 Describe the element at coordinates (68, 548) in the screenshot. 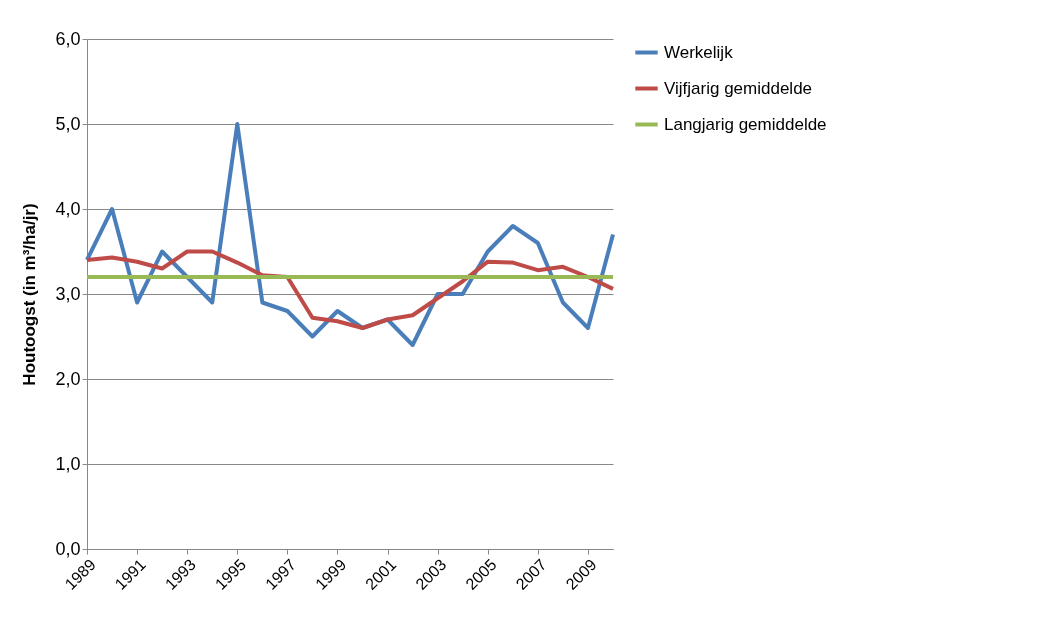

I see `y-tick-label: 0,0` at that location.